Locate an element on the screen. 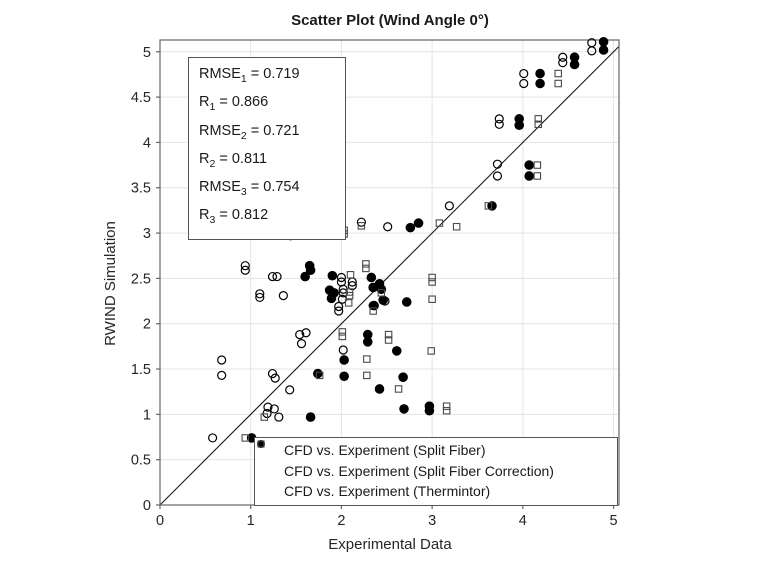  x-tick-label: 0 is located at coordinates (160, 521).